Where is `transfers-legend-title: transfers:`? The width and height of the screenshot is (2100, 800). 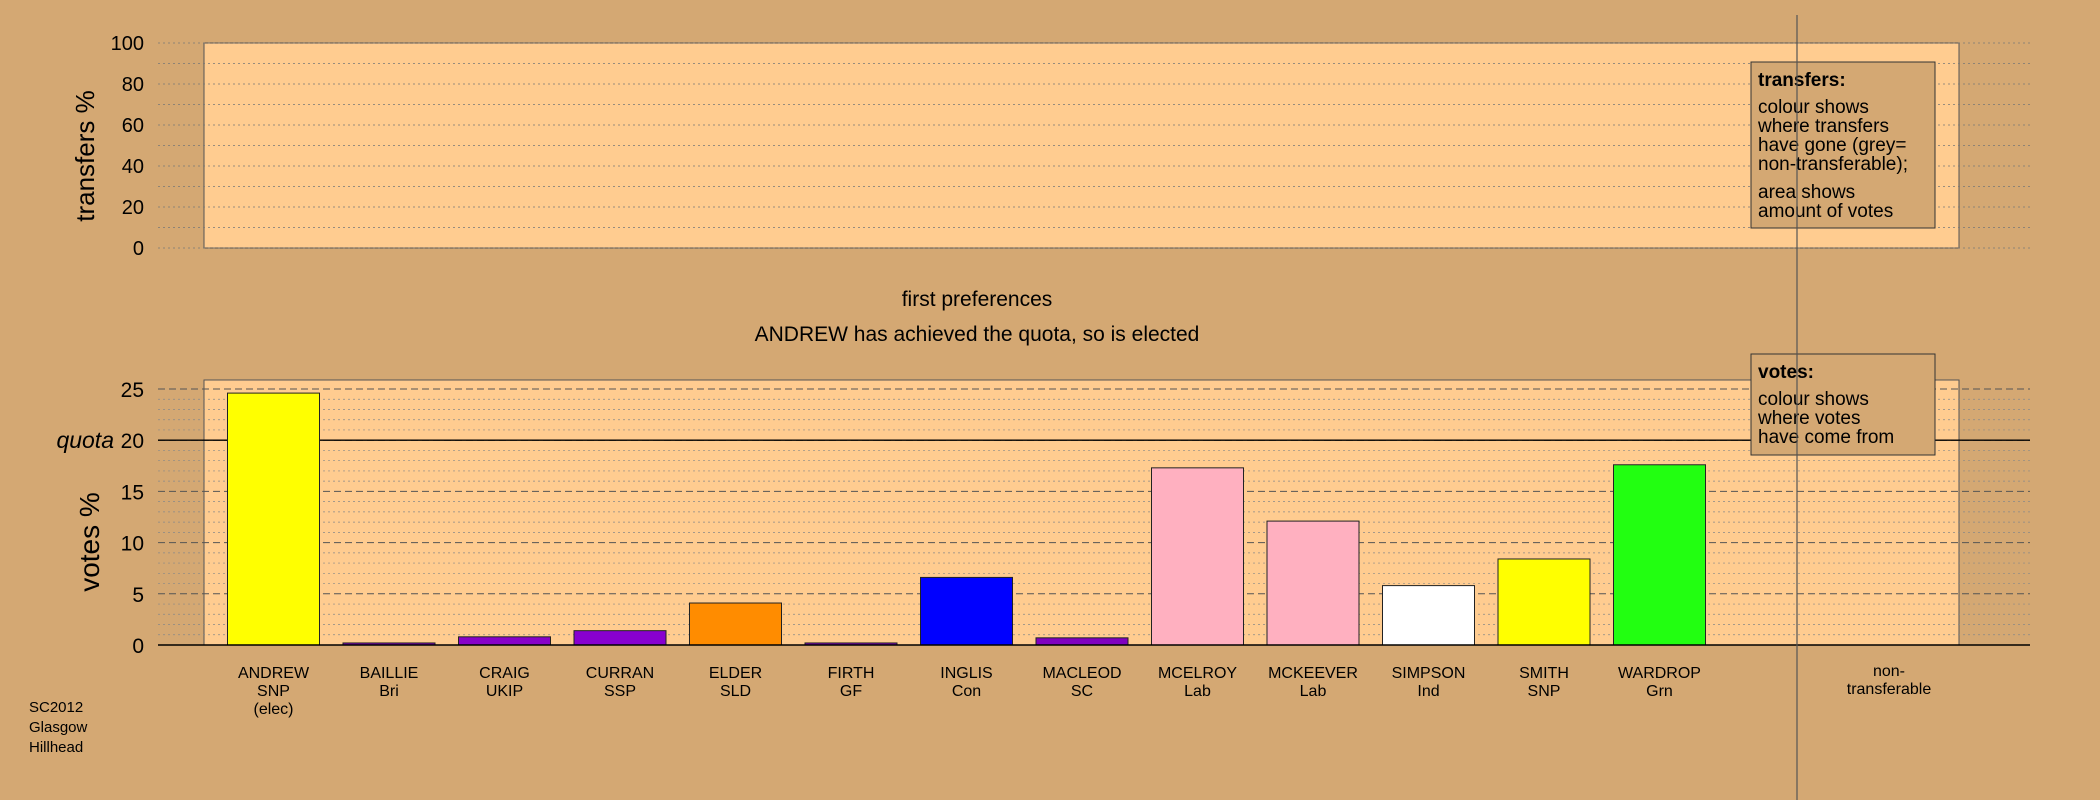
transfers-legend-title: transfers: is located at coordinates (1802, 80).